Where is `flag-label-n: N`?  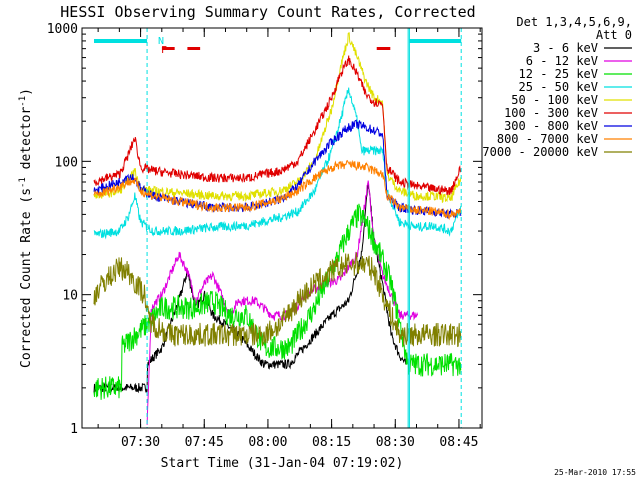
flag-label-n: N is located at coordinates (161, 41).